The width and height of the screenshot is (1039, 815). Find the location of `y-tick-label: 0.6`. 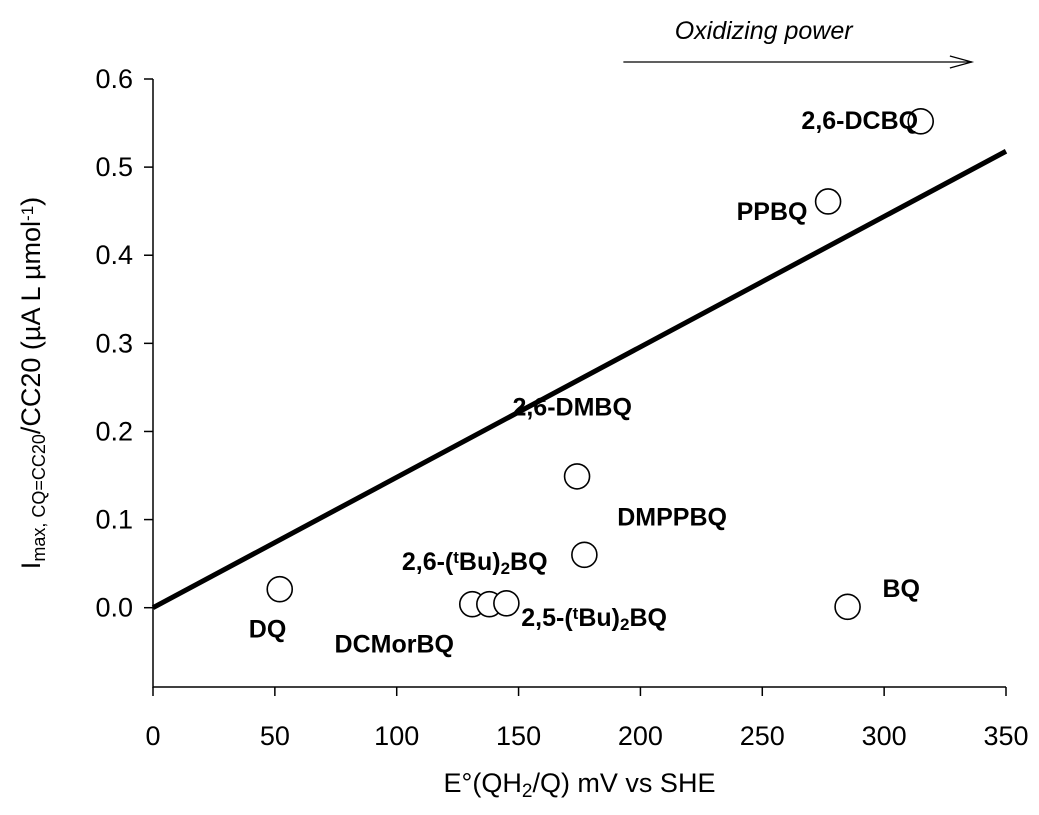

y-tick-label: 0.6 is located at coordinates (114, 79).